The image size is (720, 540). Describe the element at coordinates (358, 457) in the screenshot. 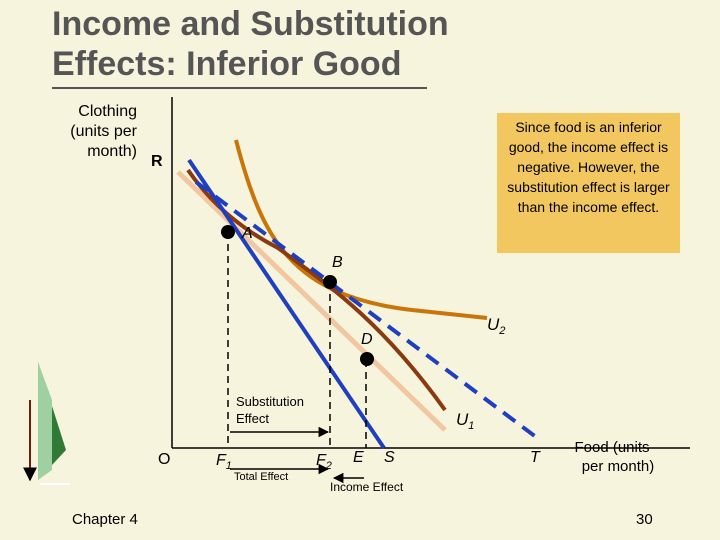

I see `label-e: E` at that location.